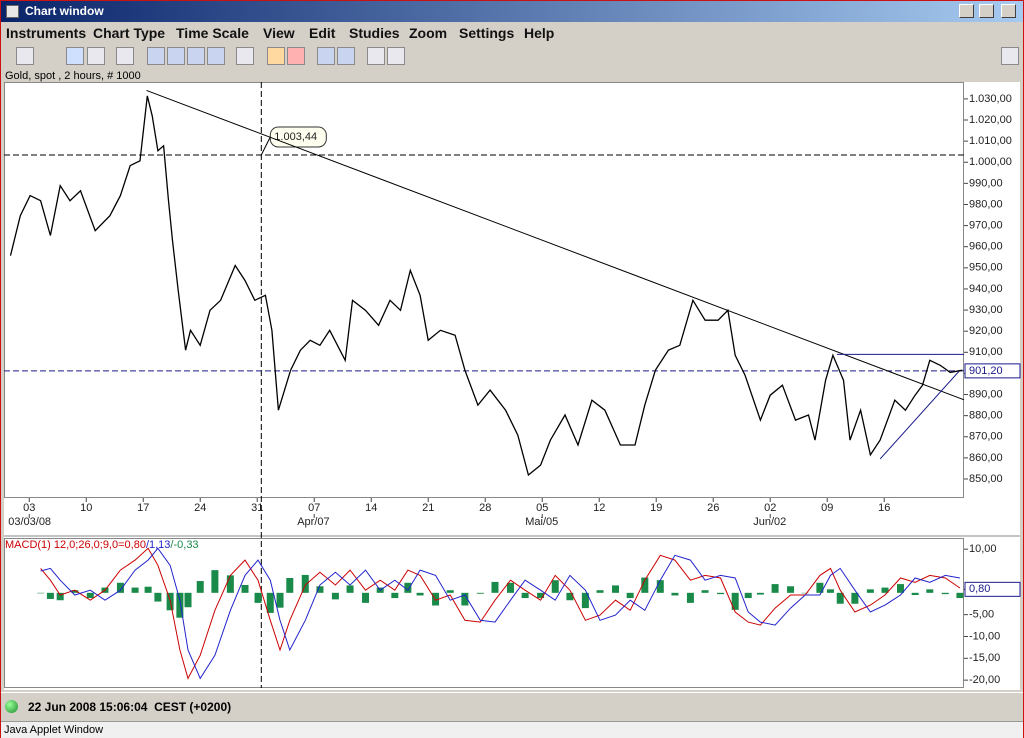  What do you see at coordinates (279, 33) in the screenshot?
I see `menu-item: View` at bounding box center [279, 33].